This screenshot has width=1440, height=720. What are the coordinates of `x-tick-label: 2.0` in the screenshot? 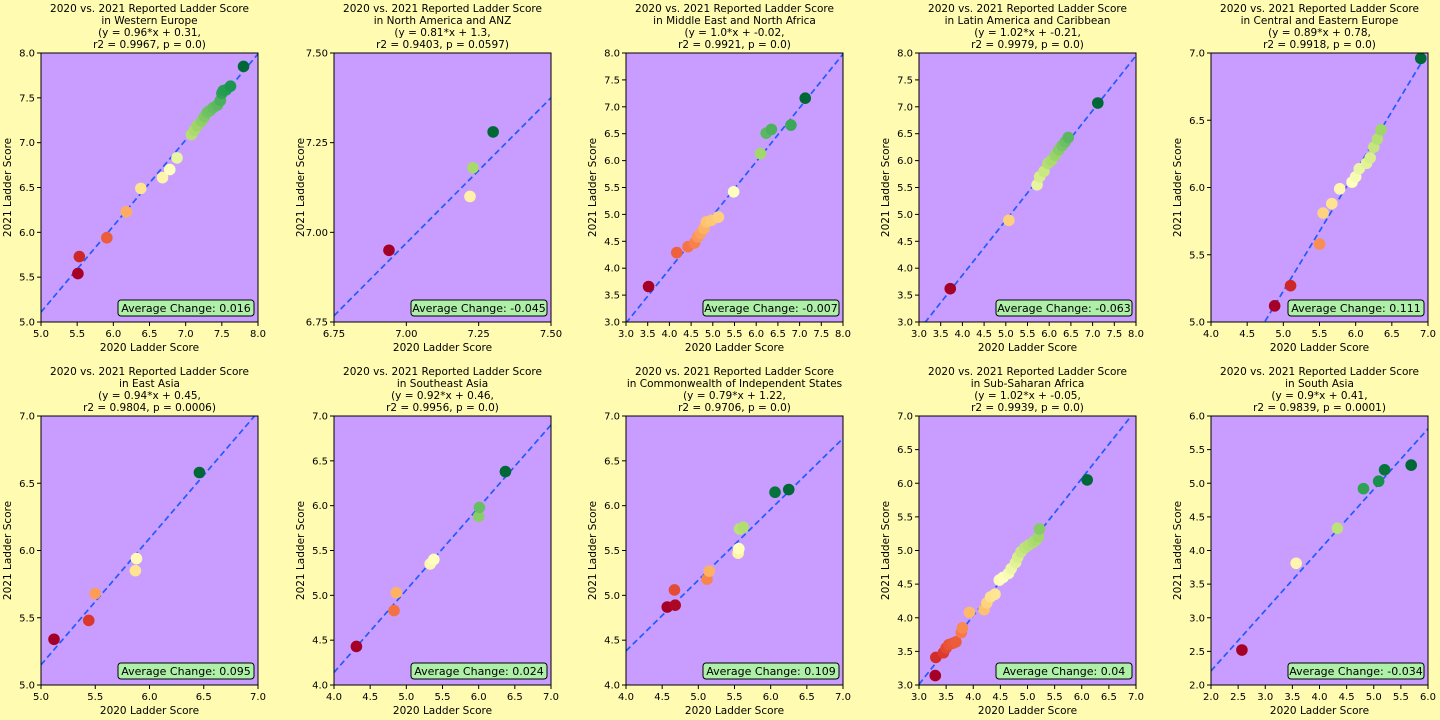 It's located at (1211, 697).